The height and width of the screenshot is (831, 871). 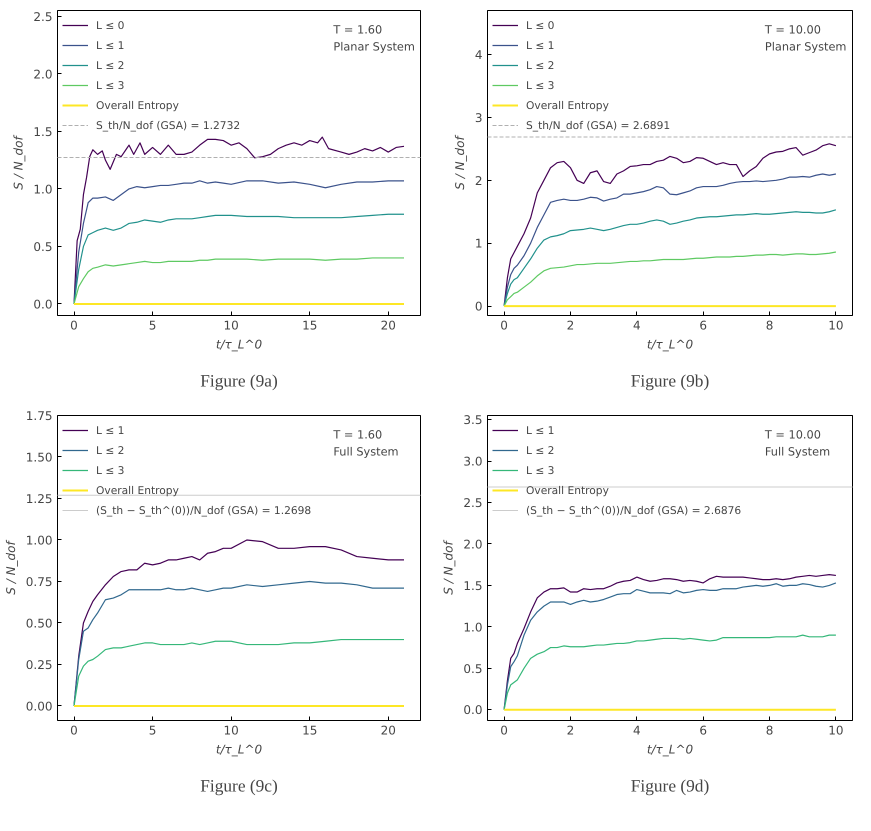 What do you see at coordinates (239, 381) in the screenshot?
I see `text: Figure (9a)` at bounding box center [239, 381].